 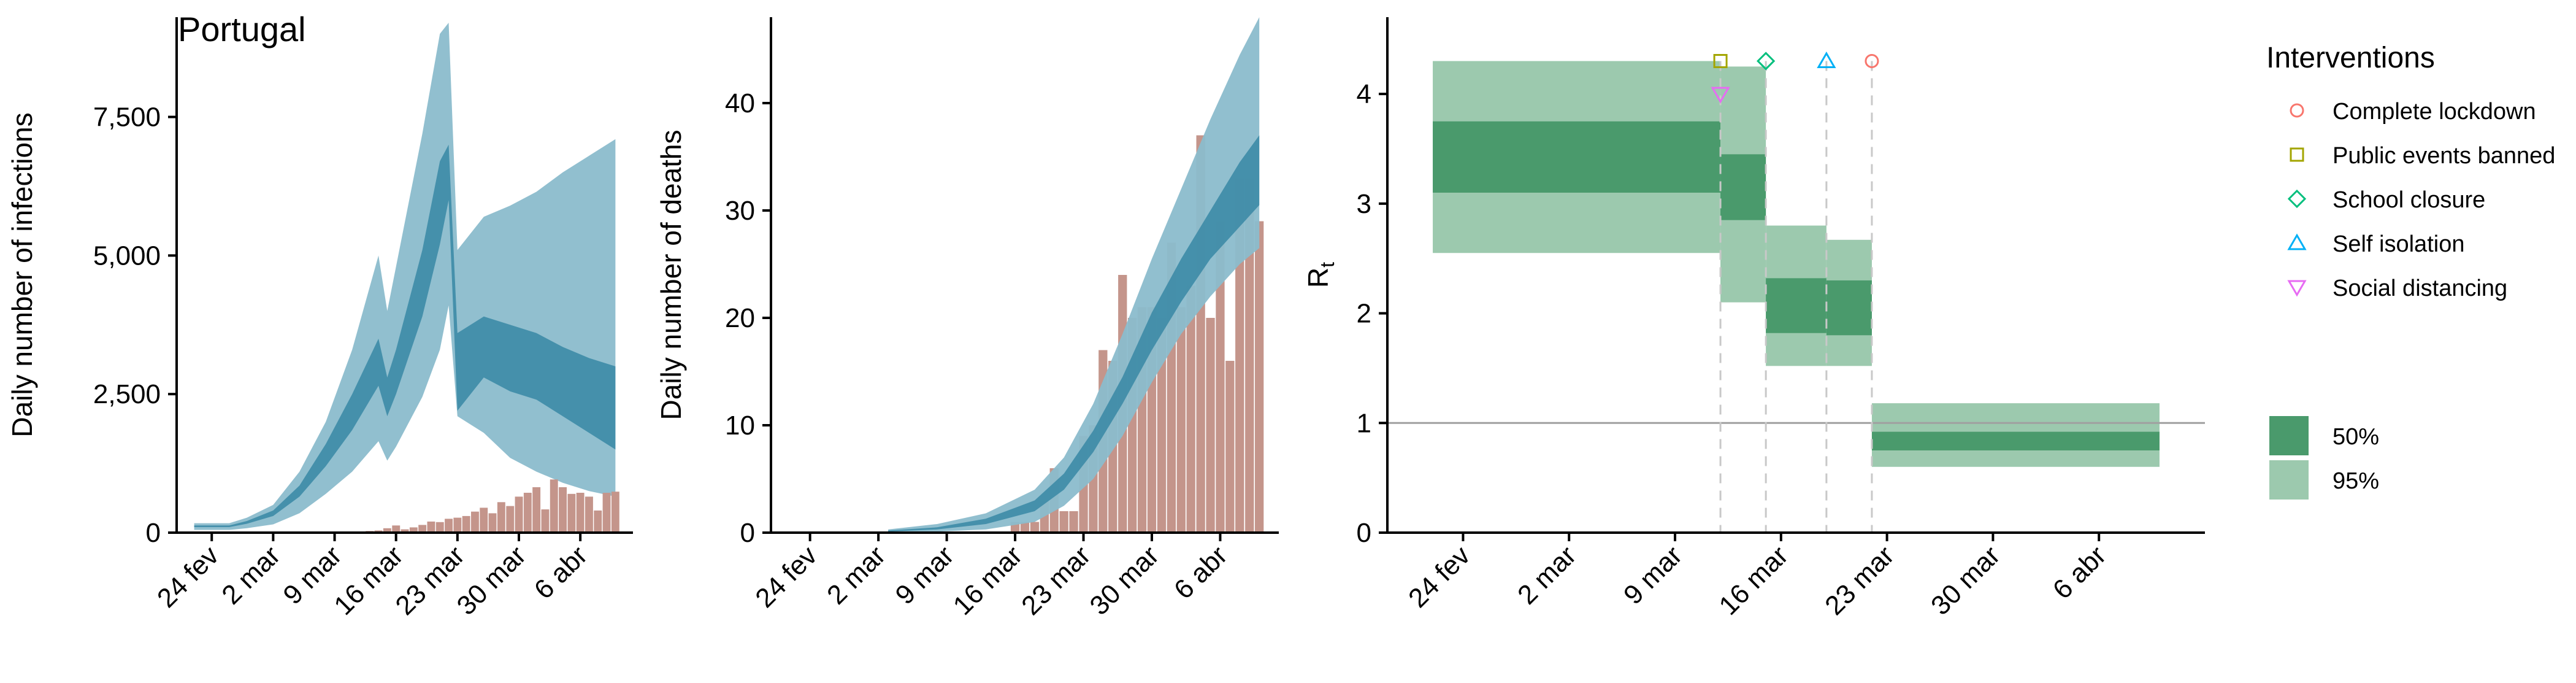 I want to click on legend-label: 95%, so click(x=2356, y=481).